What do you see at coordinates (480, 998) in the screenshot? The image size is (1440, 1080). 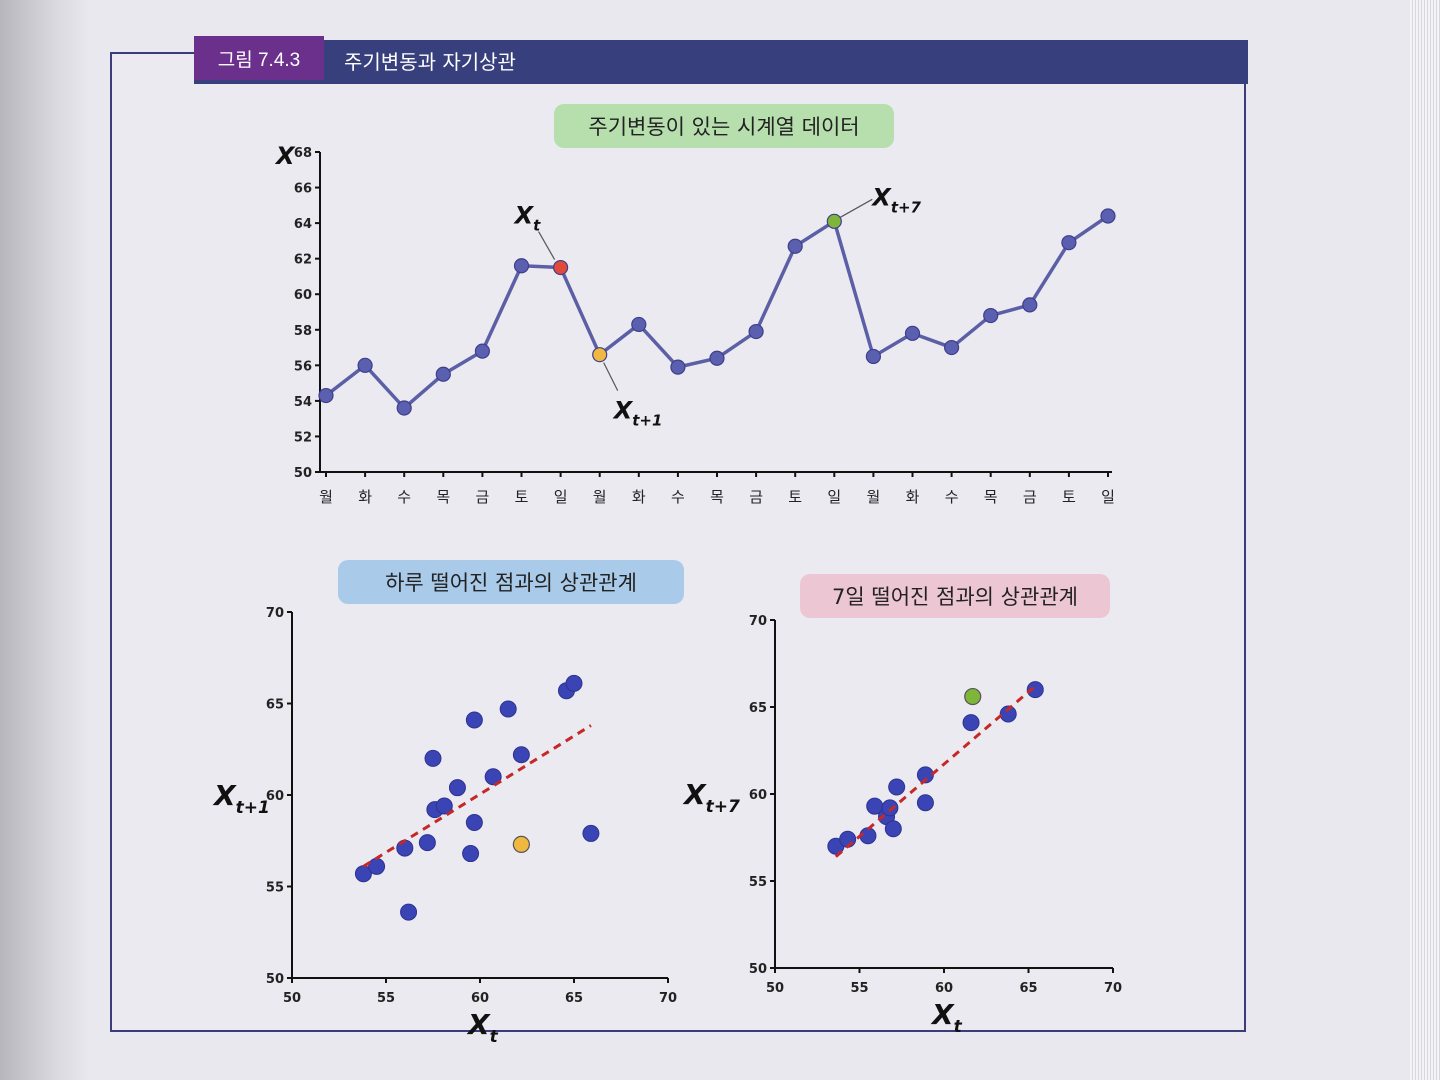 I see `lag1-x-tick-label: 60` at bounding box center [480, 998].